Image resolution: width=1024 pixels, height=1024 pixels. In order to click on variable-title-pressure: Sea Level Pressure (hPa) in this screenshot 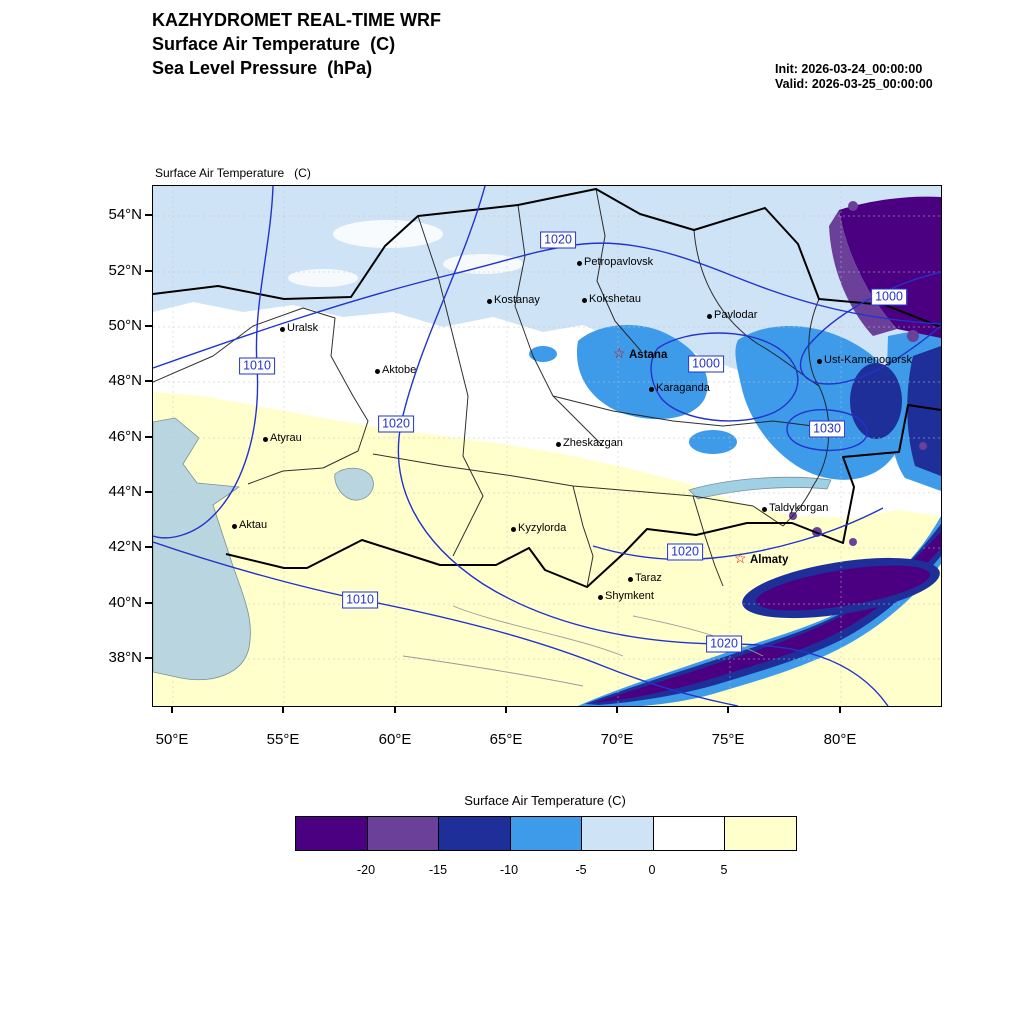, I will do `click(262, 68)`.